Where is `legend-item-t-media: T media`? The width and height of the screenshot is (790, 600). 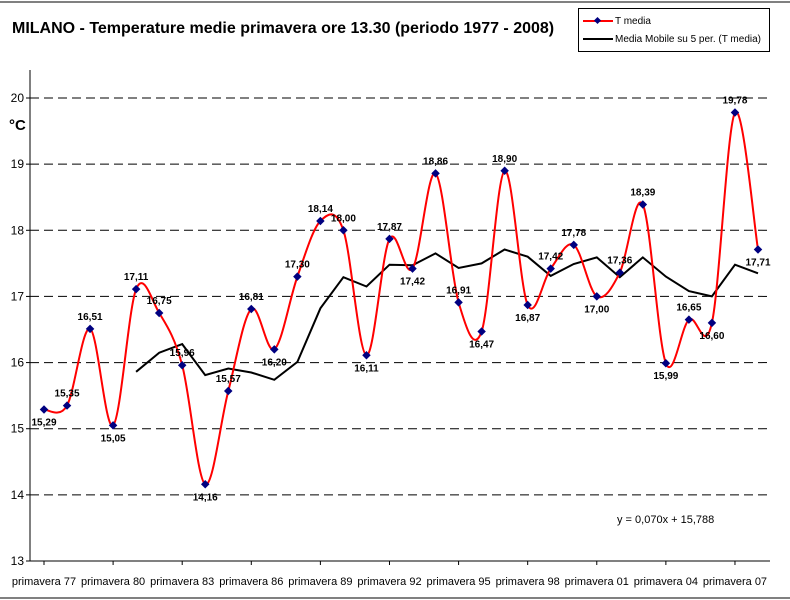 legend-item-t-media: T media is located at coordinates (615, 21).